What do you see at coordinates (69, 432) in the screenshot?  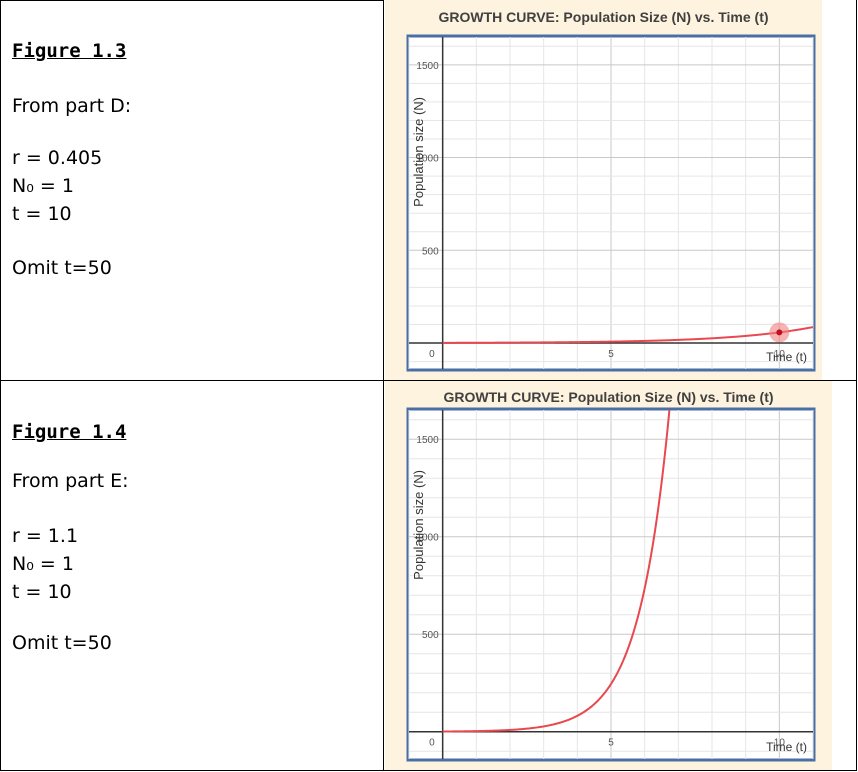 I see `figure-title: Figure 1.4` at bounding box center [69, 432].